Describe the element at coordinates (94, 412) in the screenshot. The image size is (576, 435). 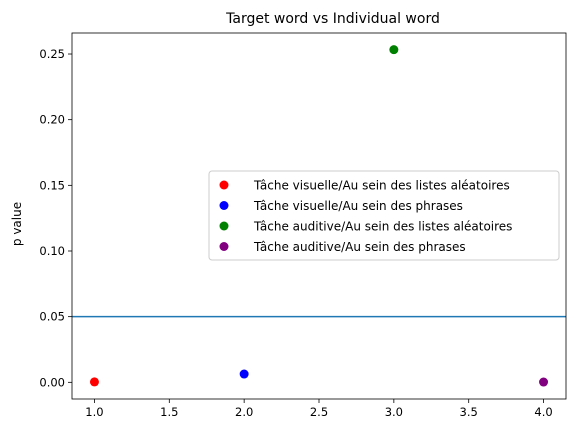
I see `x-tick-label: 1.0` at that location.